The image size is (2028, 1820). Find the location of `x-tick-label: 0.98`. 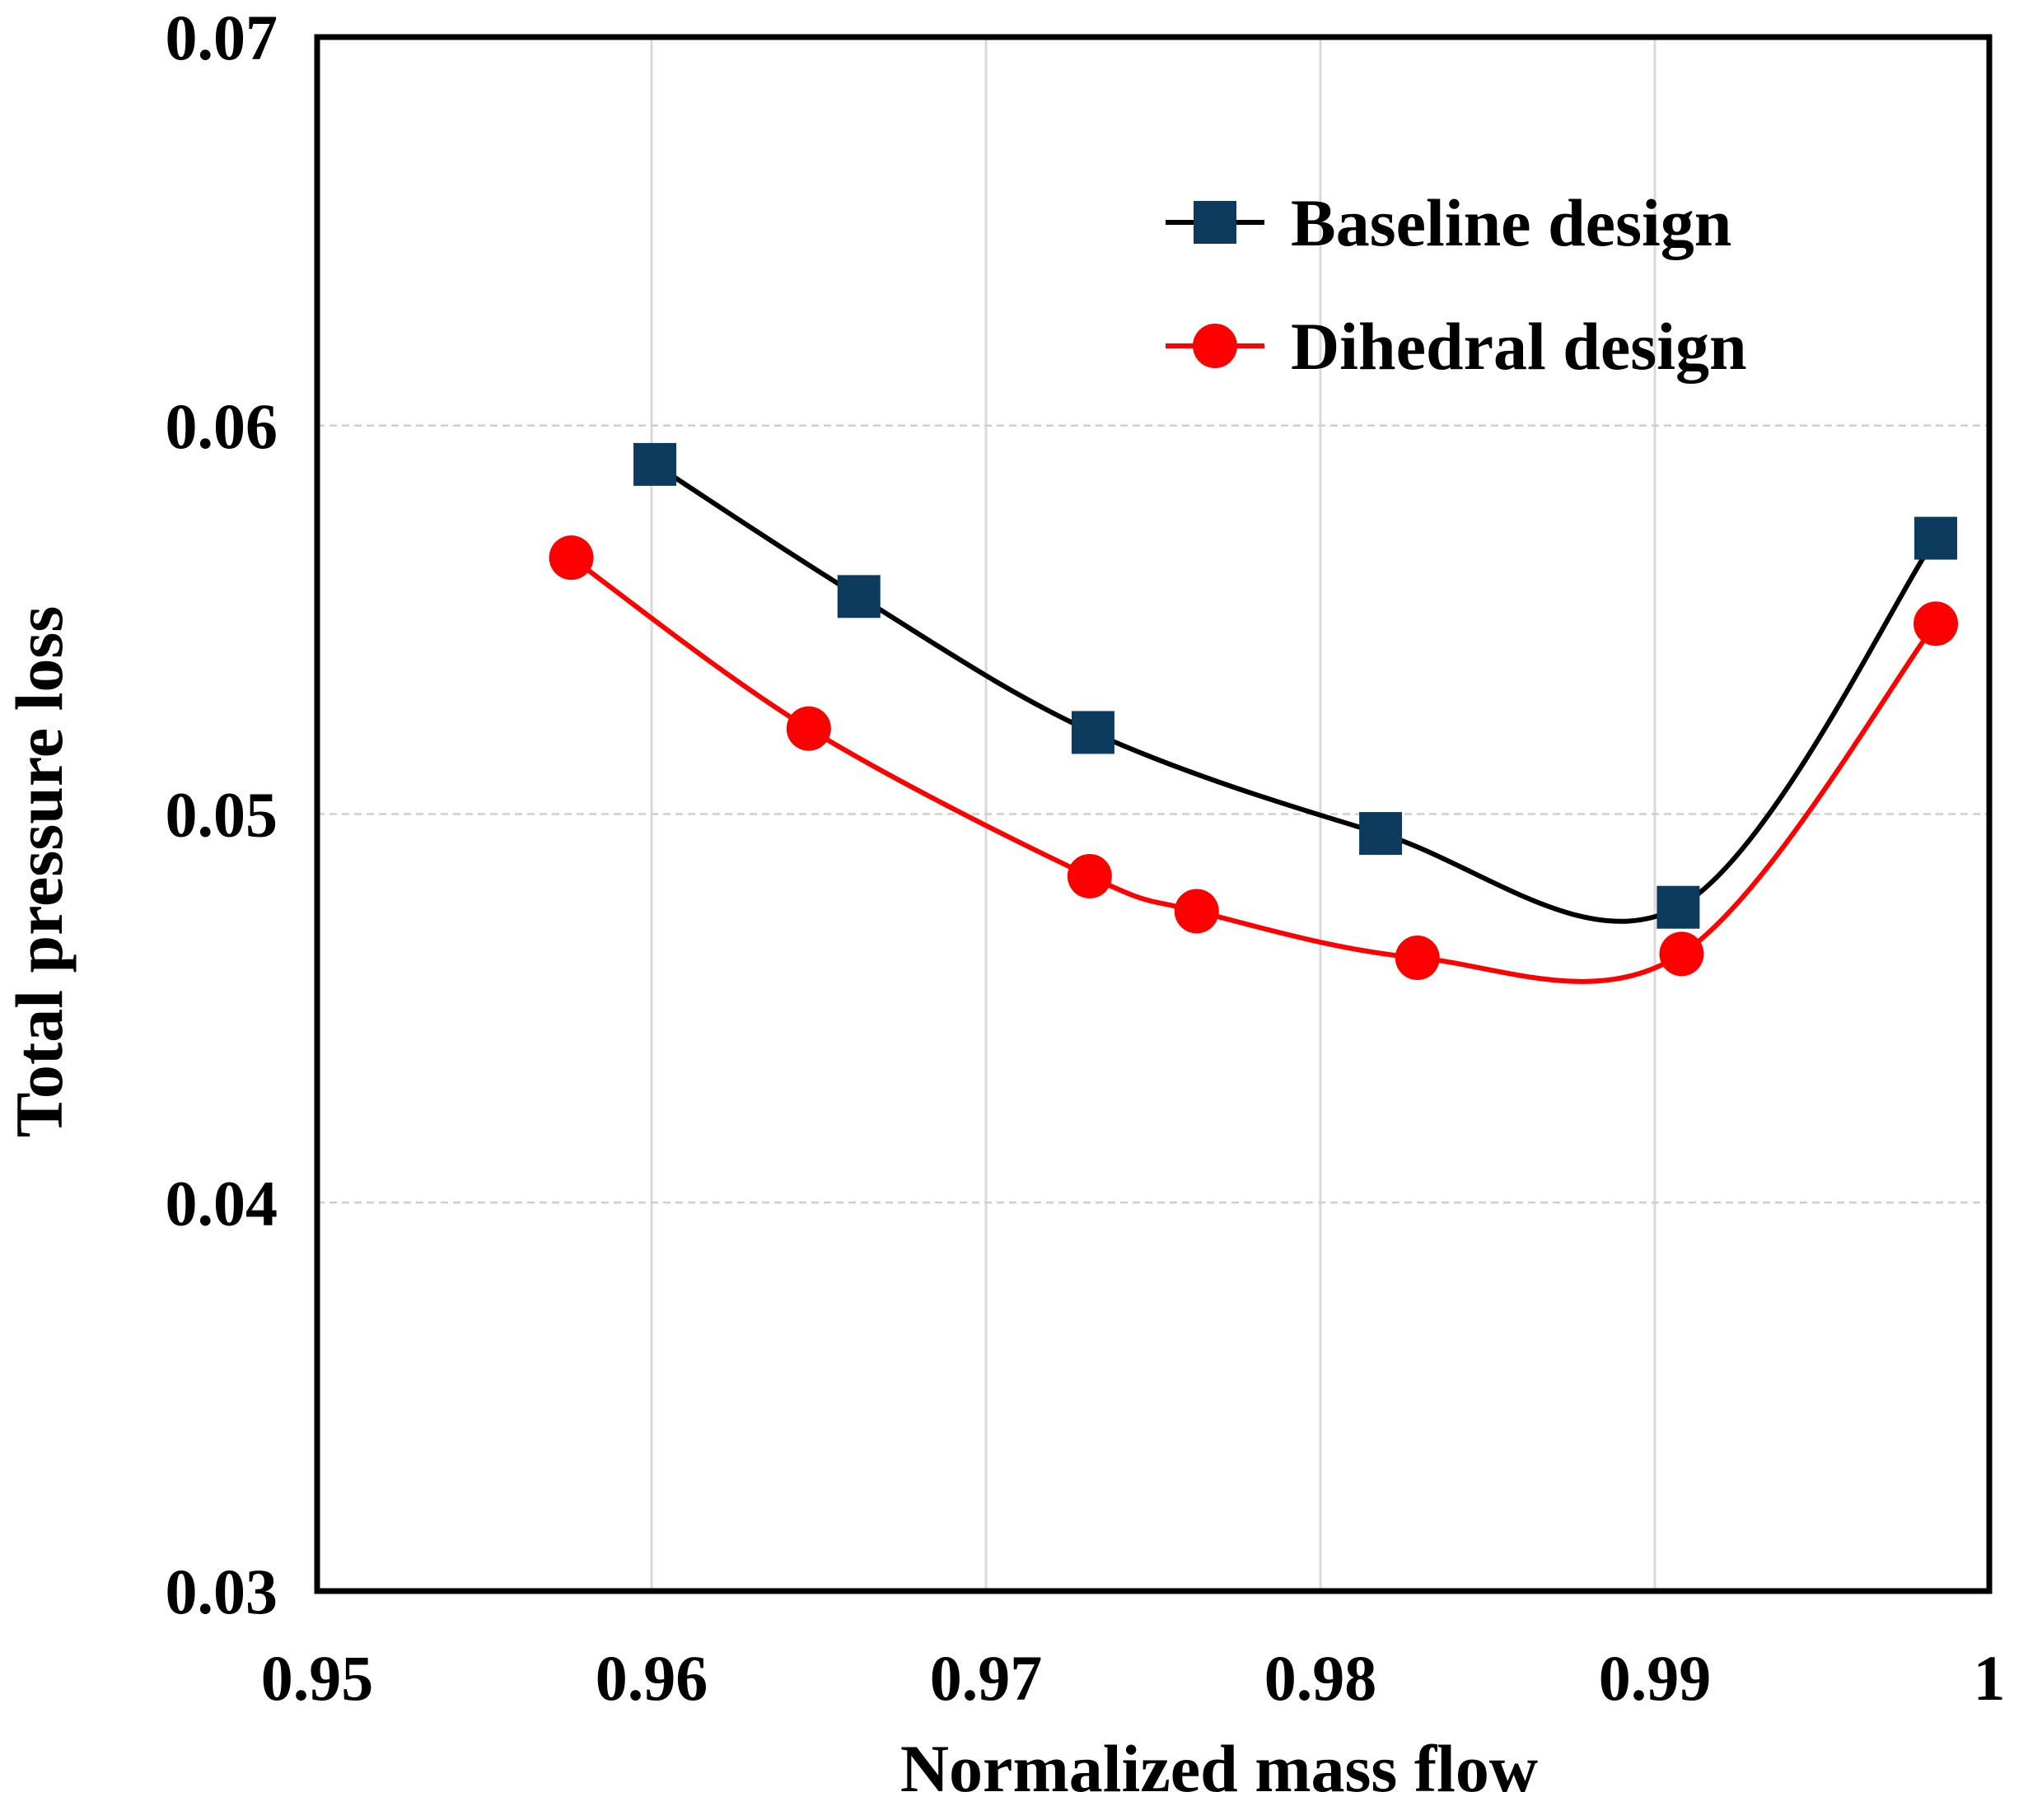

x-tick-label: 0.98 is located at coordinates (1321, 1678).